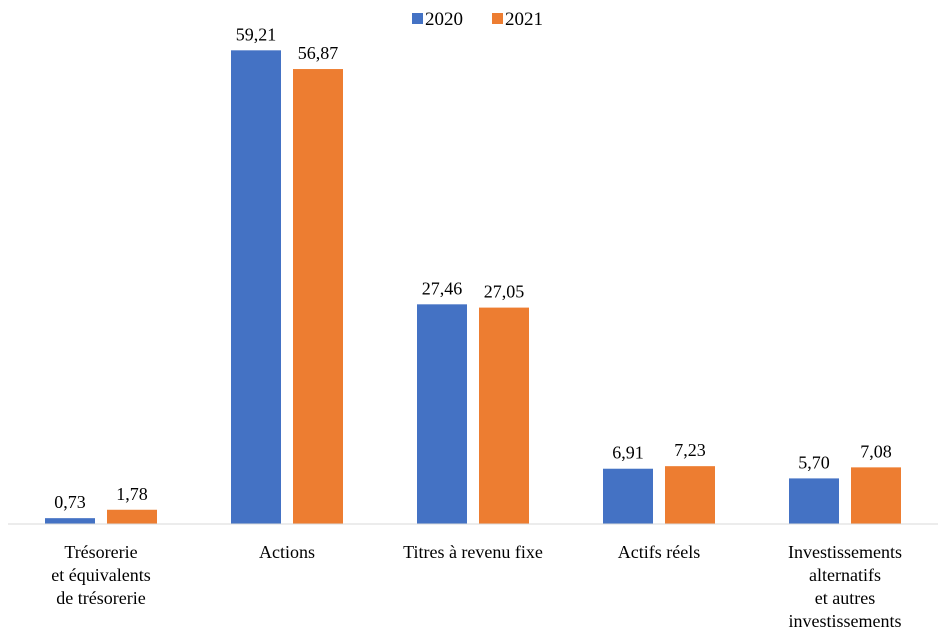 The height and width of the screenshot is (637, 946). I want to click on legend-label-2021: 2021, so click(524, 19).